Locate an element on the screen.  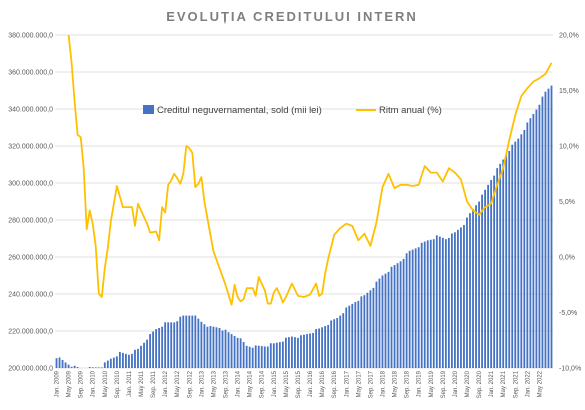
x-tick-label: May 2022 is located at coordinates (540, 383).